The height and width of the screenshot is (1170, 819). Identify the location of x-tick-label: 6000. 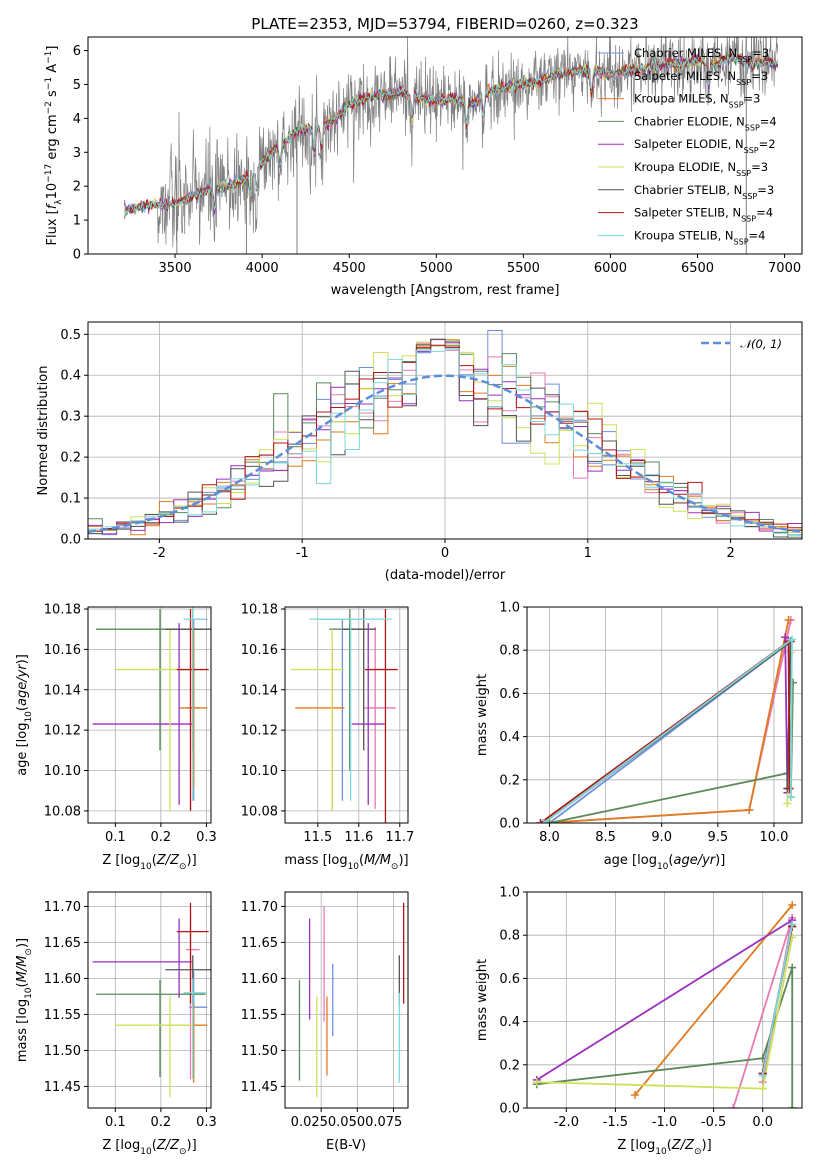
(610, 268).